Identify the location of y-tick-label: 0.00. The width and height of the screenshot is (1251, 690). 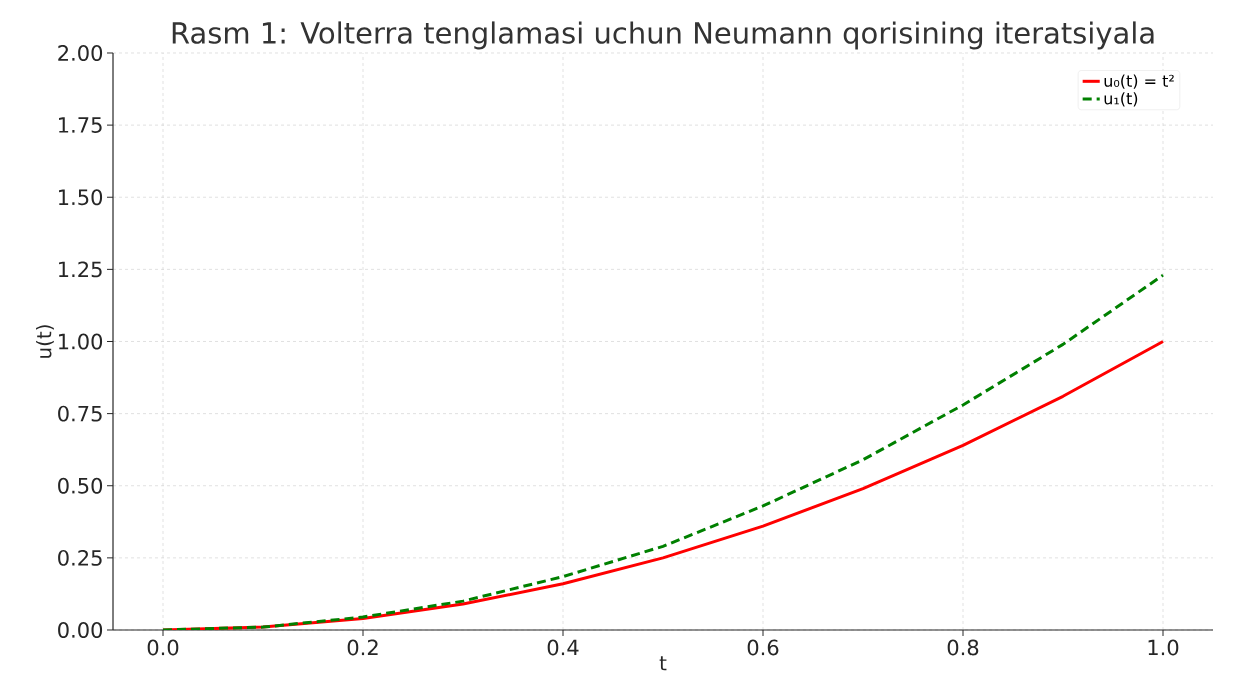
(80, 630).